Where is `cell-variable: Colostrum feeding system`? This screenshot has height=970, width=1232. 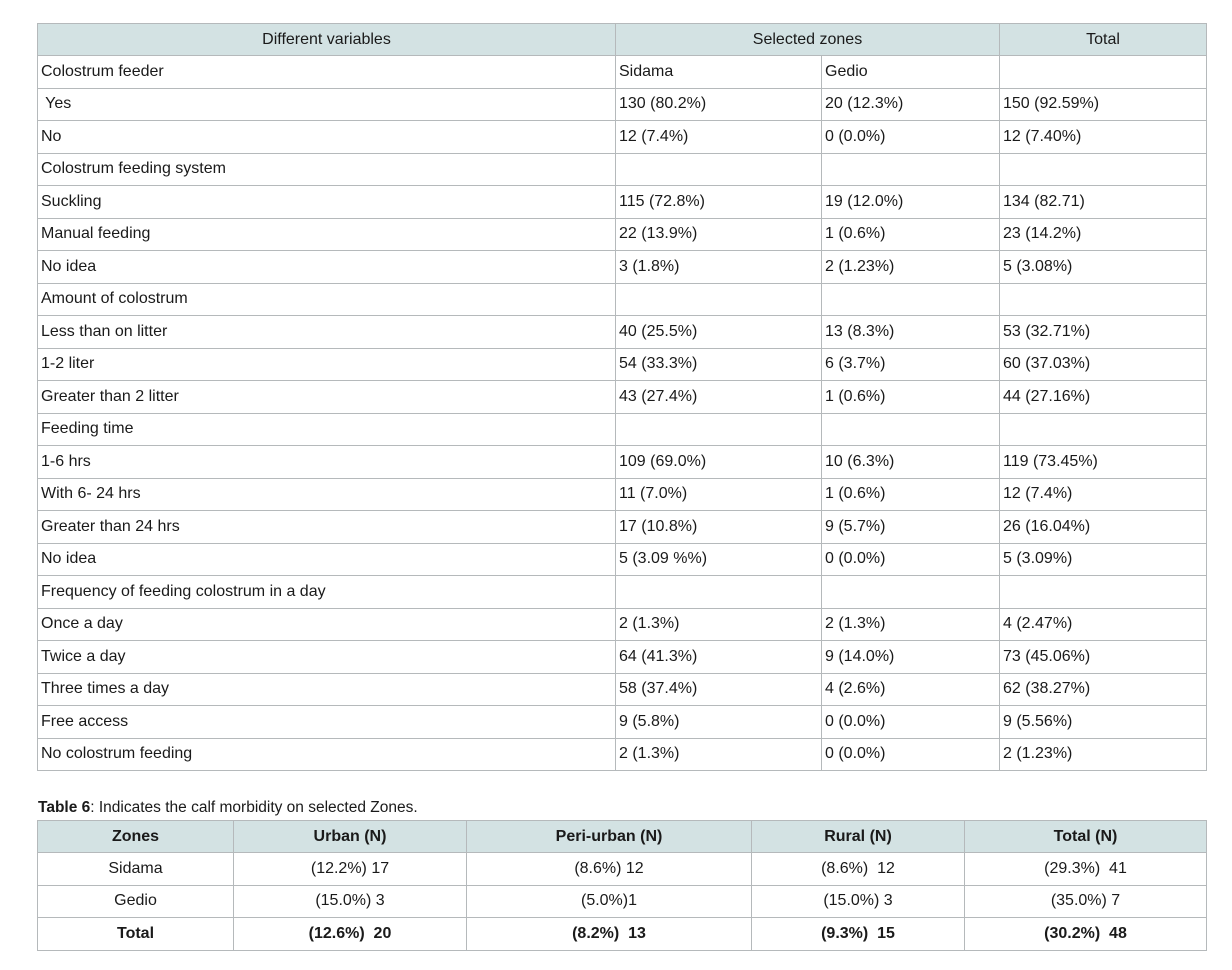 cell-variable: Colostrum feeding system is located at coordinates (326, 169).